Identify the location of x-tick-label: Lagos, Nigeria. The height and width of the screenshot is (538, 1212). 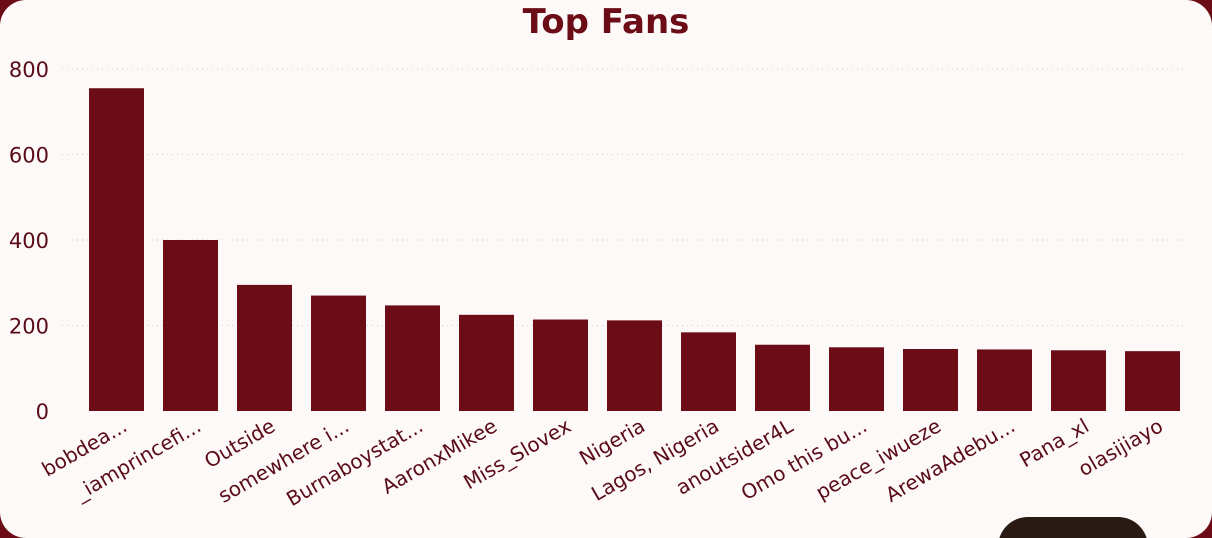
(655, 460).